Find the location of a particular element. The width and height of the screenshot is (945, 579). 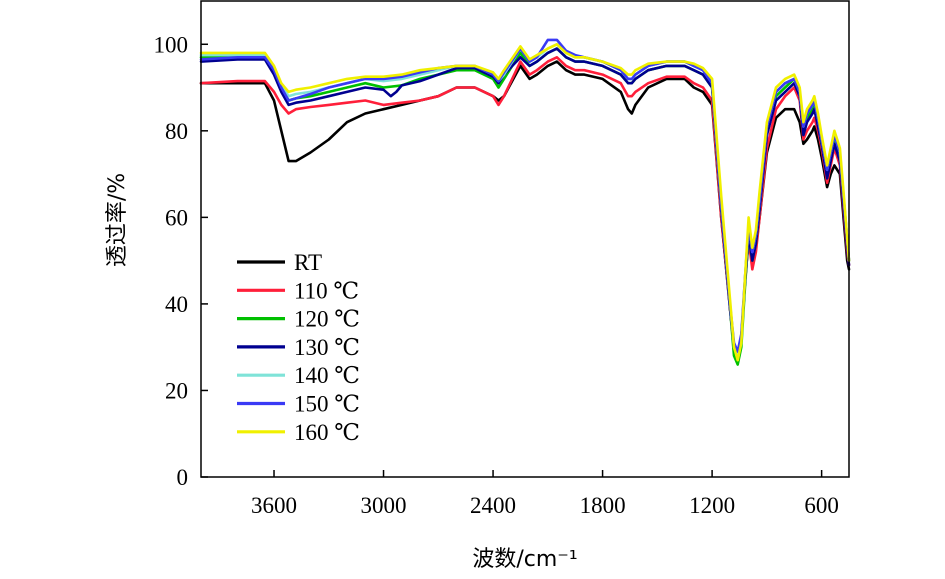

y-tick-label-3: 60 is located at coordinates (176, 217).